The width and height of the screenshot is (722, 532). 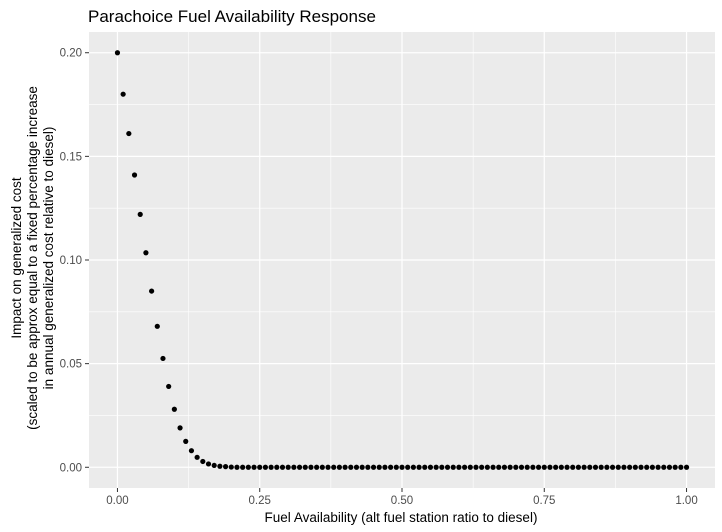 What do you see at coordinates (71, 365) in the screenshot?
I see `y-tick-label: 0.05` at bounding box center [71, 365].